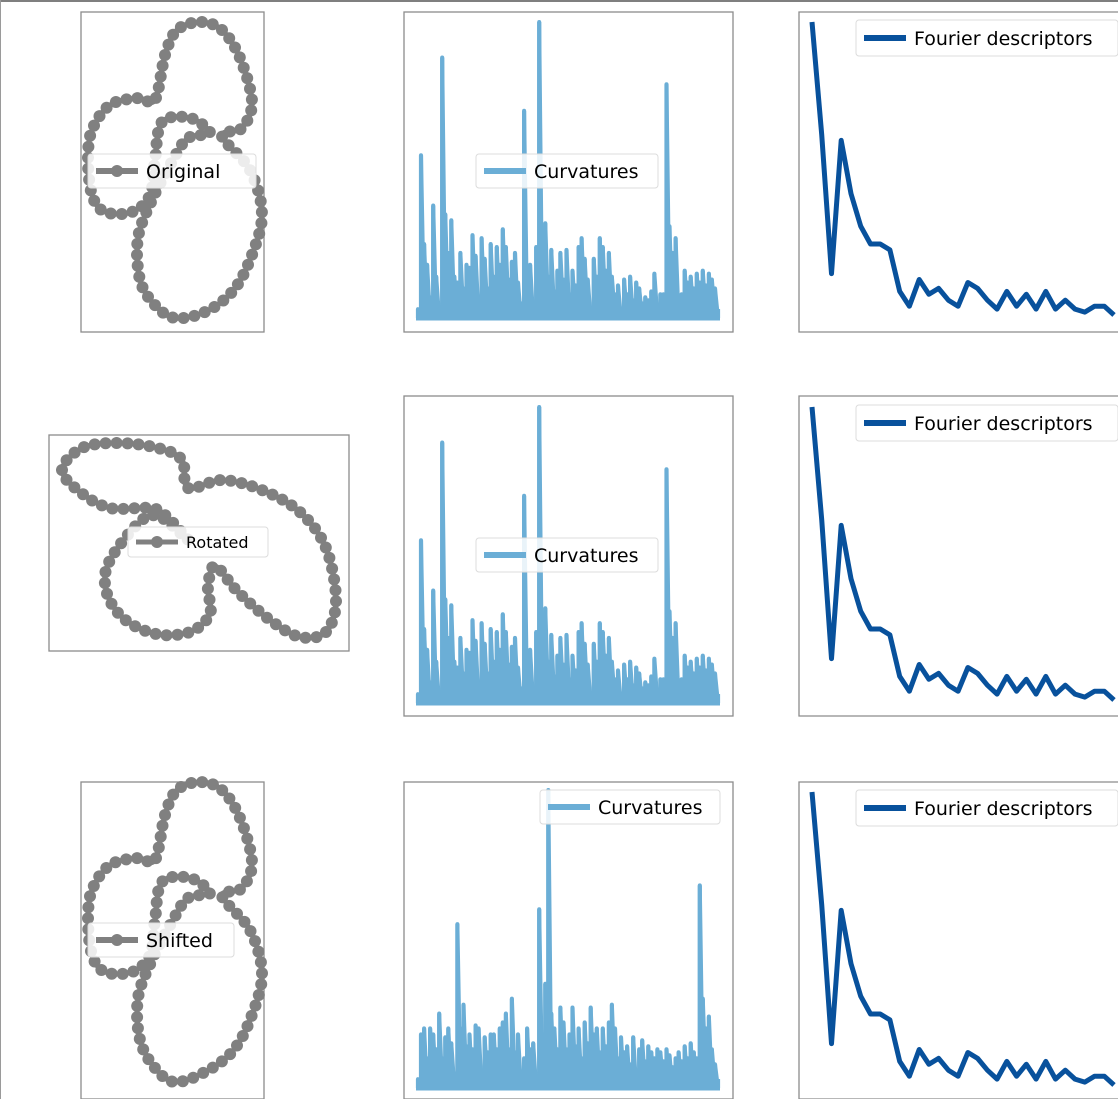 This screenshot has width=1118, height=1099. I want to click on legend-label: Shifted, so click(179, 941).